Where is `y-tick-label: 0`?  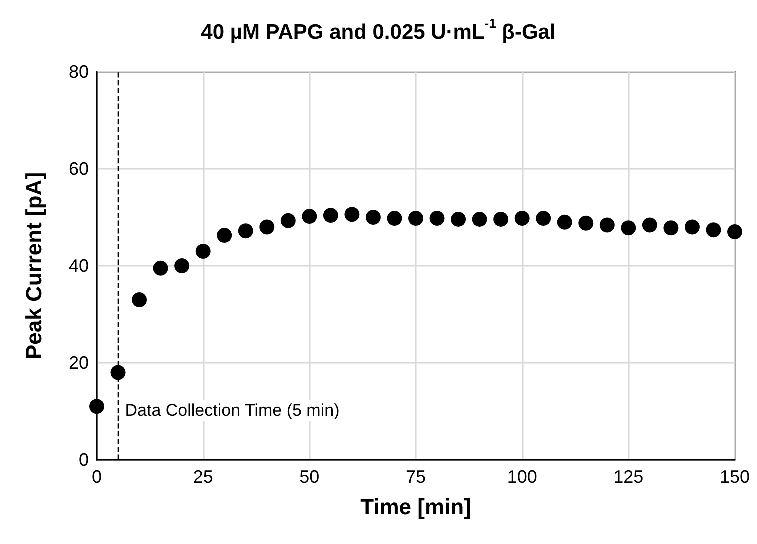
y-tick-label: 0 is located at coordinates (83, 460).